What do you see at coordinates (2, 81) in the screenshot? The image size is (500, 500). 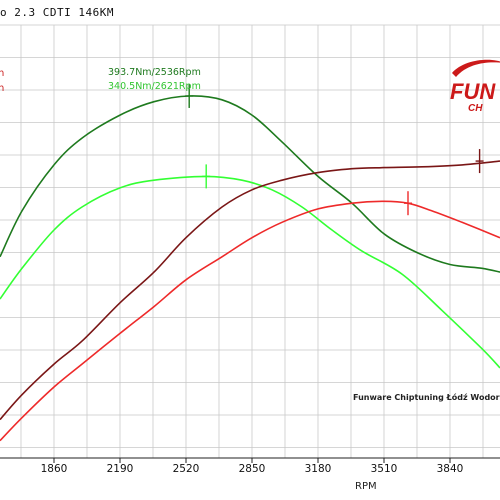 I see `legend-partial: n n` at bounding box center [2, 81].